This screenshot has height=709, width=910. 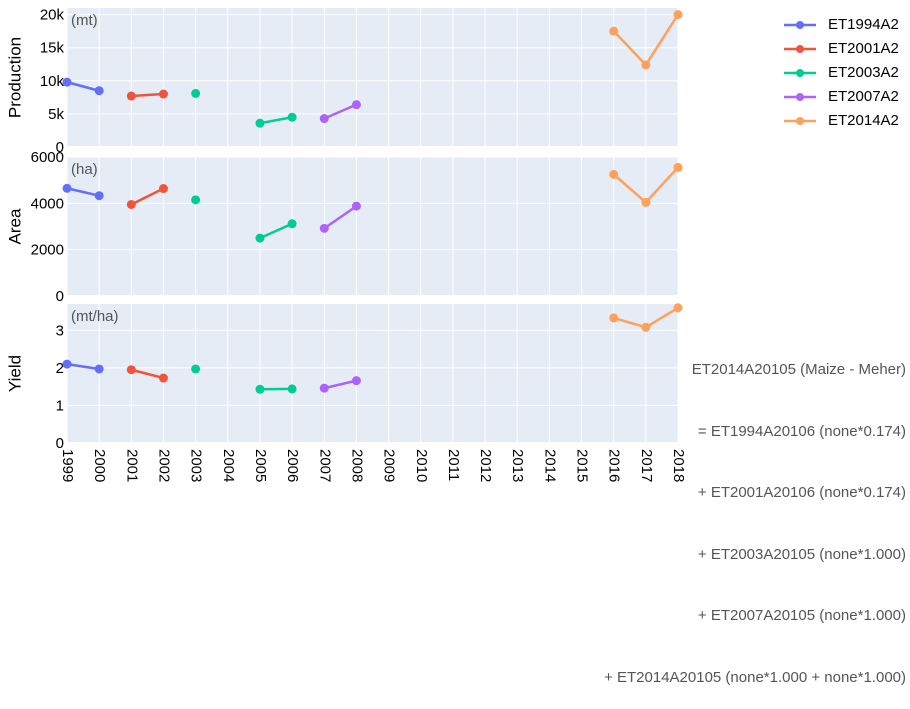 I want to click on x-tick-label: 2006, so click(x=292, y=465).